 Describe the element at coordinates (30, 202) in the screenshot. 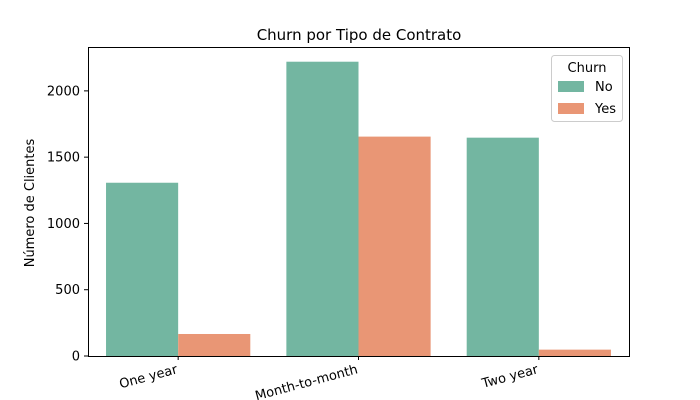

I see `y-axis-label: Número de Clientes` at that location.